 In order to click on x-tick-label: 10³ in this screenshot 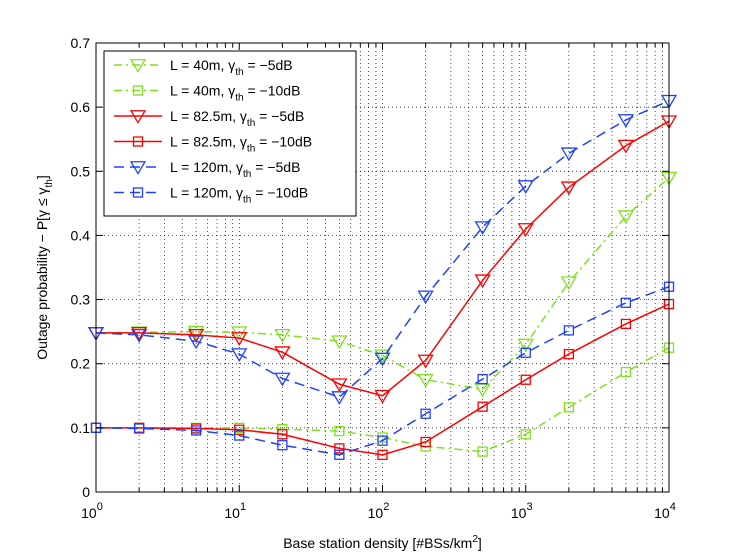, I will do `click(522, 511)`.